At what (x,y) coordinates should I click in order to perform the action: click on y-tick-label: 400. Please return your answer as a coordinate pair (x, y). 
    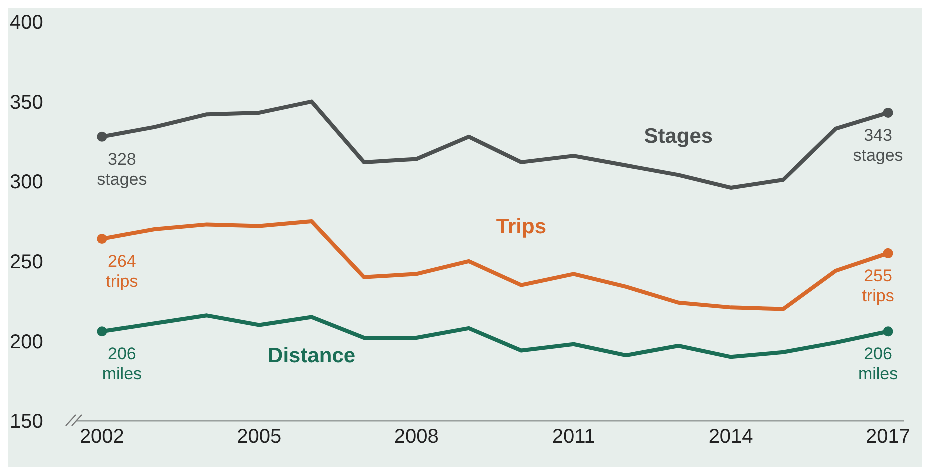
    Looking at the image, I should click on (27, 23).